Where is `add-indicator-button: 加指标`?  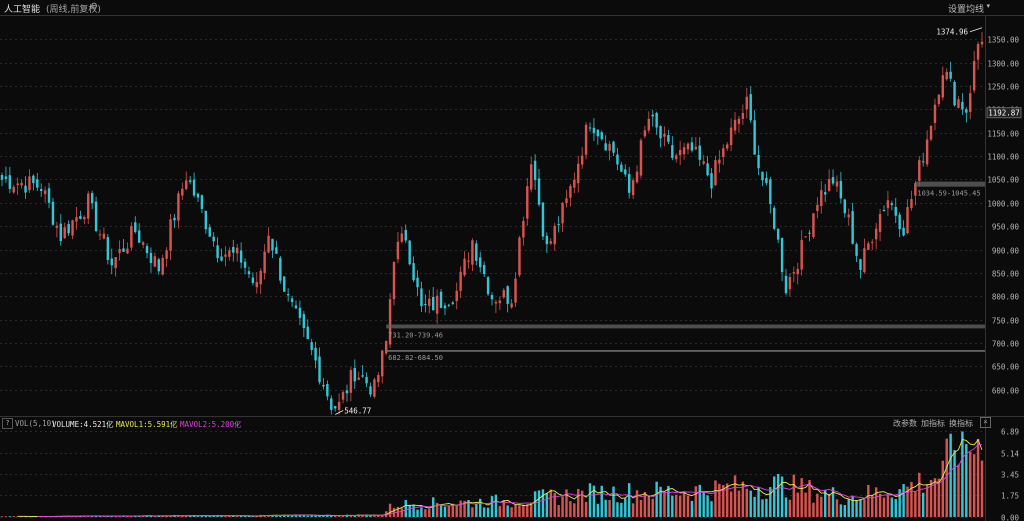 add-indicator-button: 加指标 is located at coordinates (933, 423).